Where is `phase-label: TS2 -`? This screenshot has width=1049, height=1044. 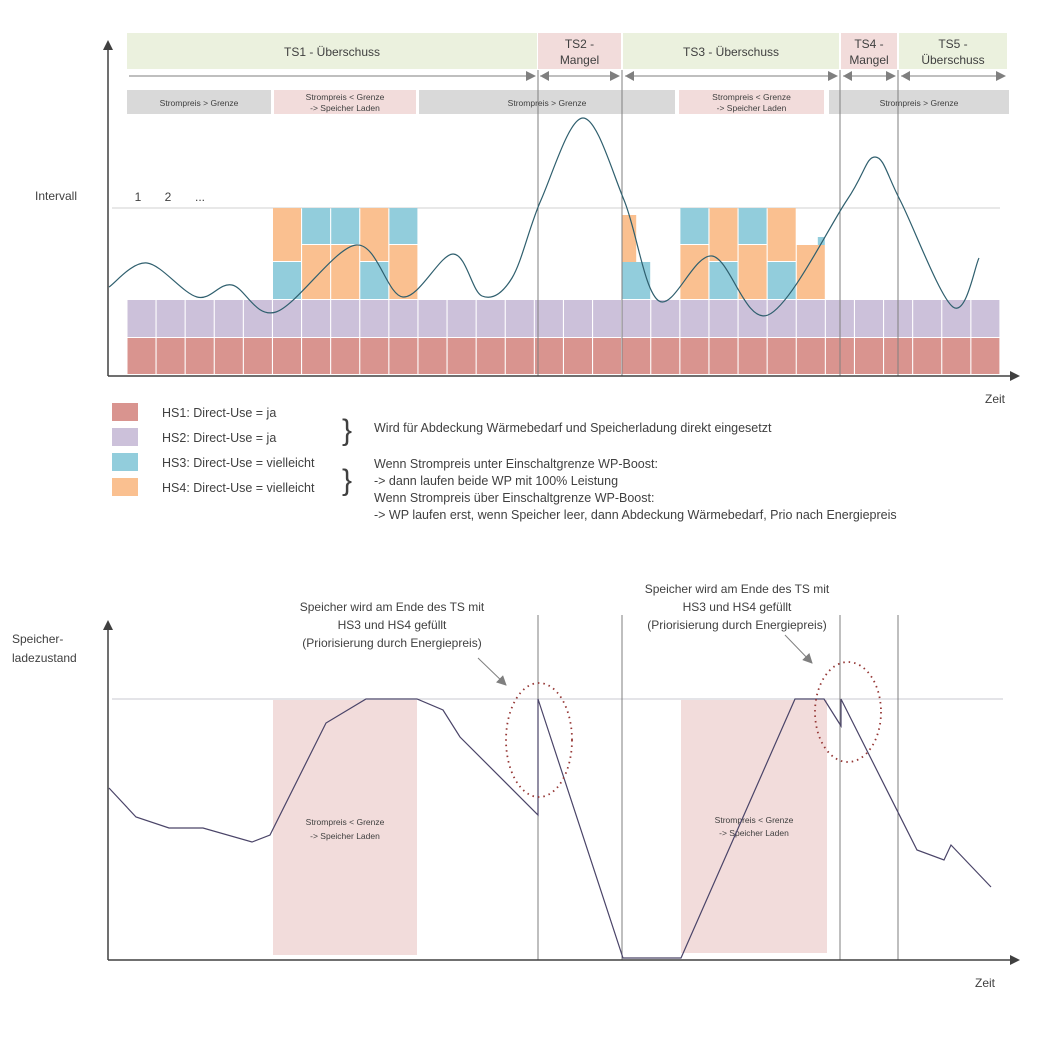
phase-label: TS2 - is located at coordinates (579, 44).